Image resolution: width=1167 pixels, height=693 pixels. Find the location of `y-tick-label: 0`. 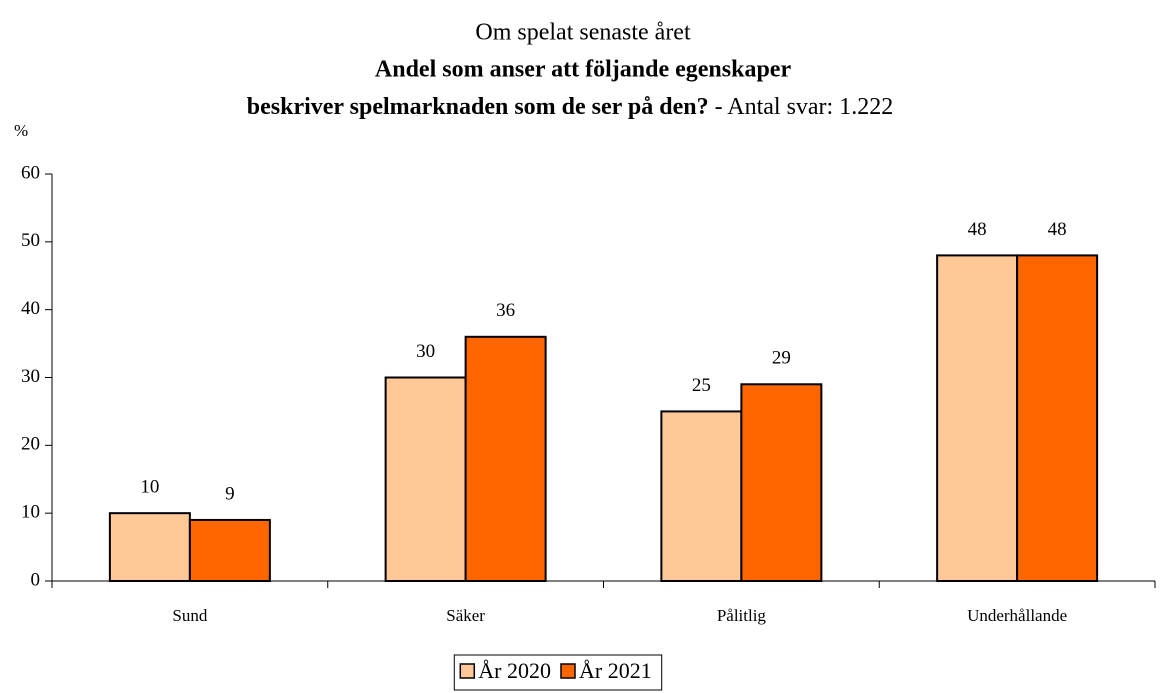

y-tick-label: 0 is located at coordinates (36, 579).